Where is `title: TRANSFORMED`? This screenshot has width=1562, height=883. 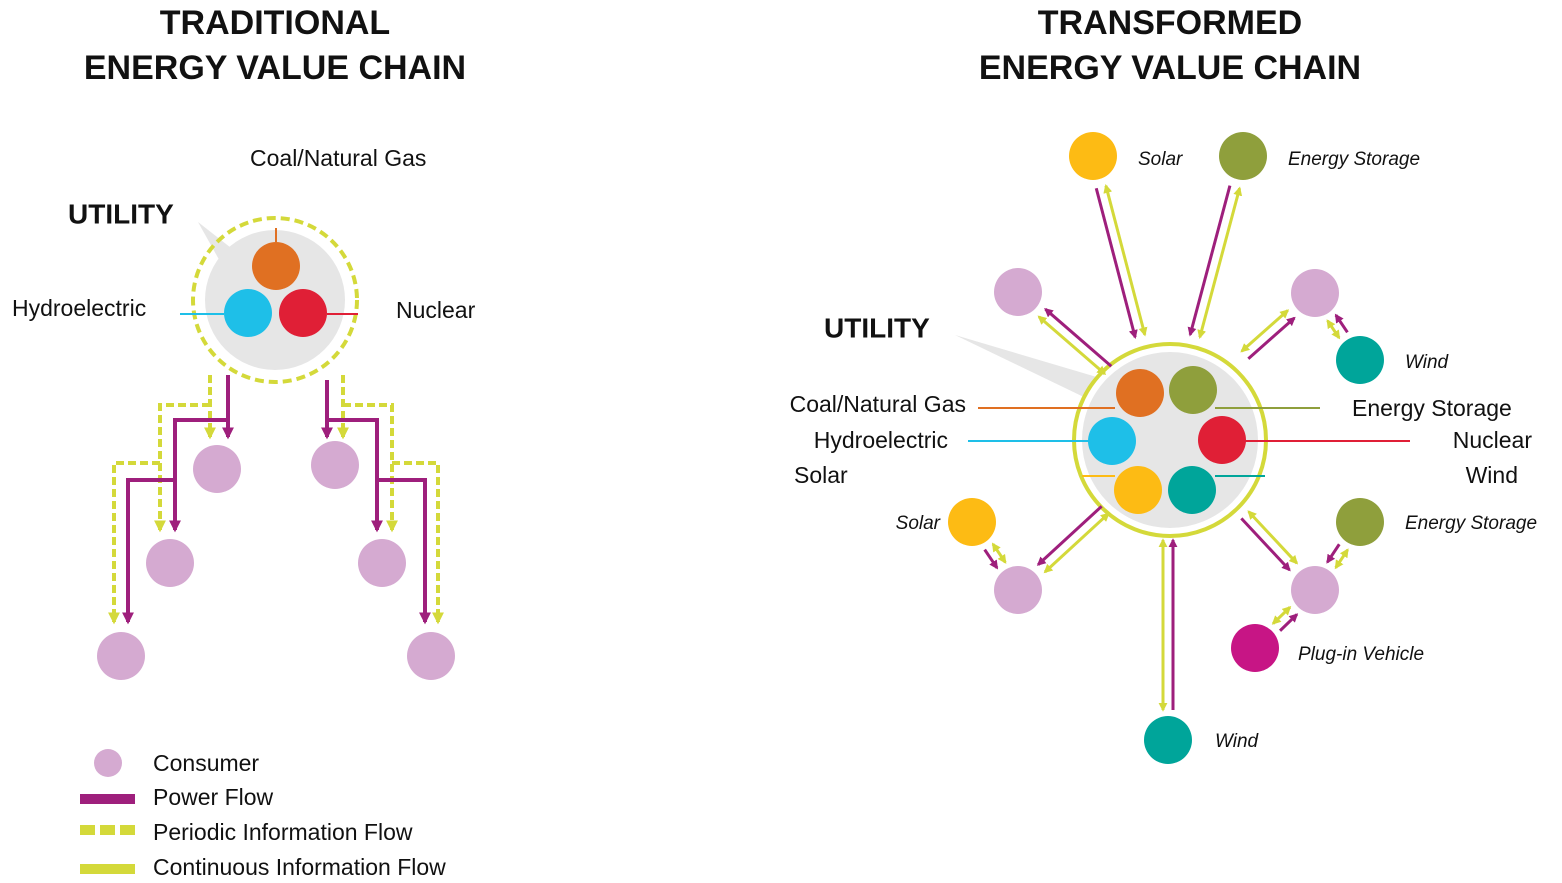
title: TRANSFORMED is located at coordinates (1170, 23).